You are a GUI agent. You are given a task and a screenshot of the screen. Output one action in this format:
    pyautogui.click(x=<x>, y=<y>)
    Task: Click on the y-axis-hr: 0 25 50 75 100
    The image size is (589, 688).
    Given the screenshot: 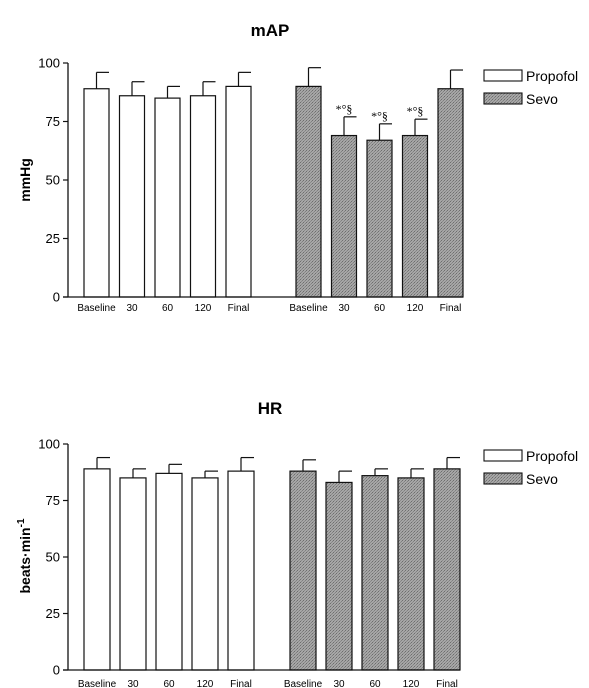 What is the action you would take?
    pyautogui.click(x=53, y=557)
    